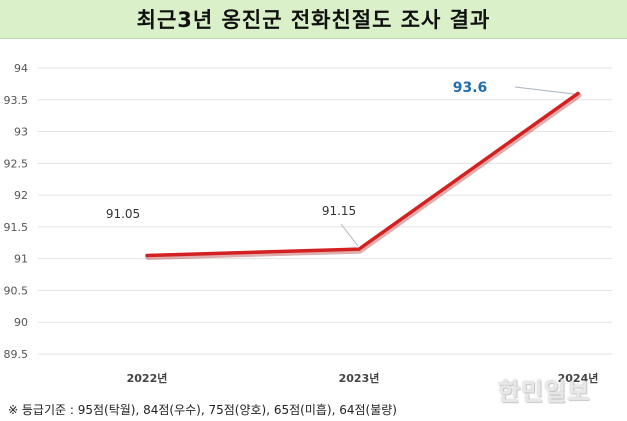  Describe the element at coordinates (123, 214) in the screenshot. I see `data-label: 91.05` at that location.